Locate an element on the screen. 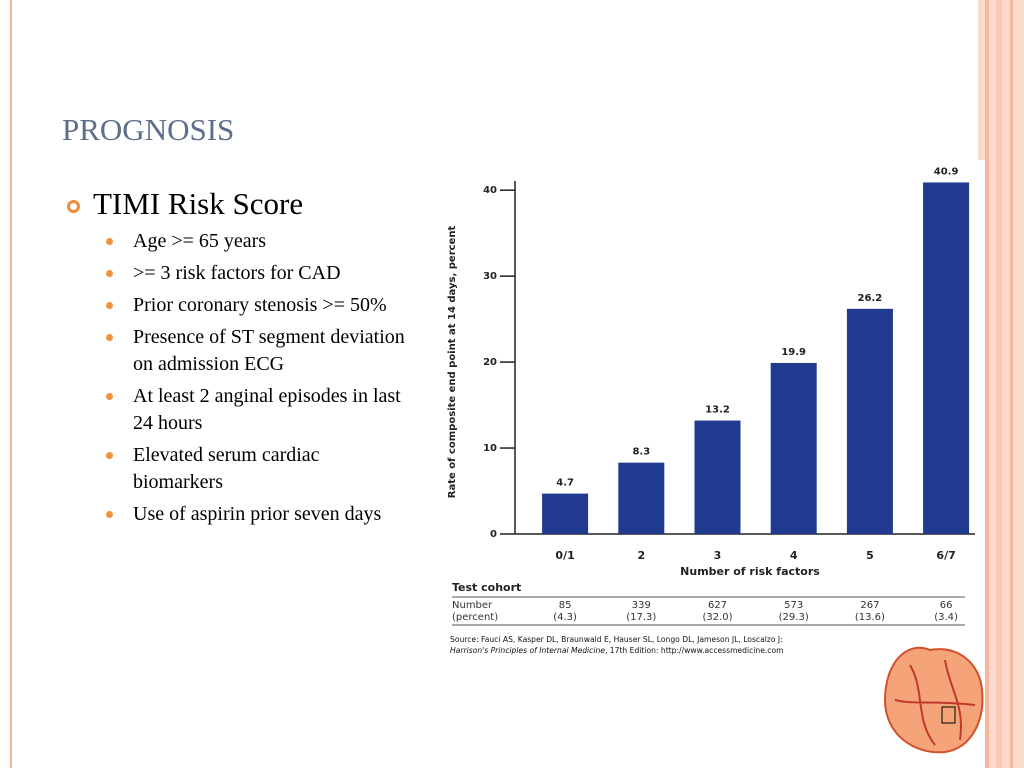 This screenshot has width=1024, height=768. table-title: Test cohort is located at coordinates (486, 587).